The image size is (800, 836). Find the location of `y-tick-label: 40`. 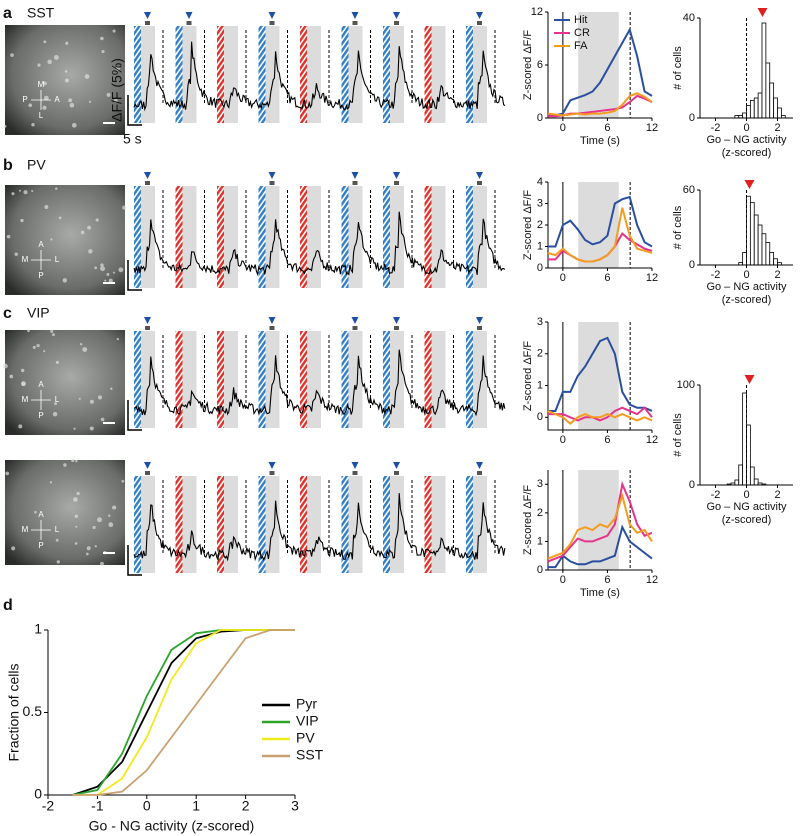

y-tick-label: 40 is located at coordinates (689, 18).